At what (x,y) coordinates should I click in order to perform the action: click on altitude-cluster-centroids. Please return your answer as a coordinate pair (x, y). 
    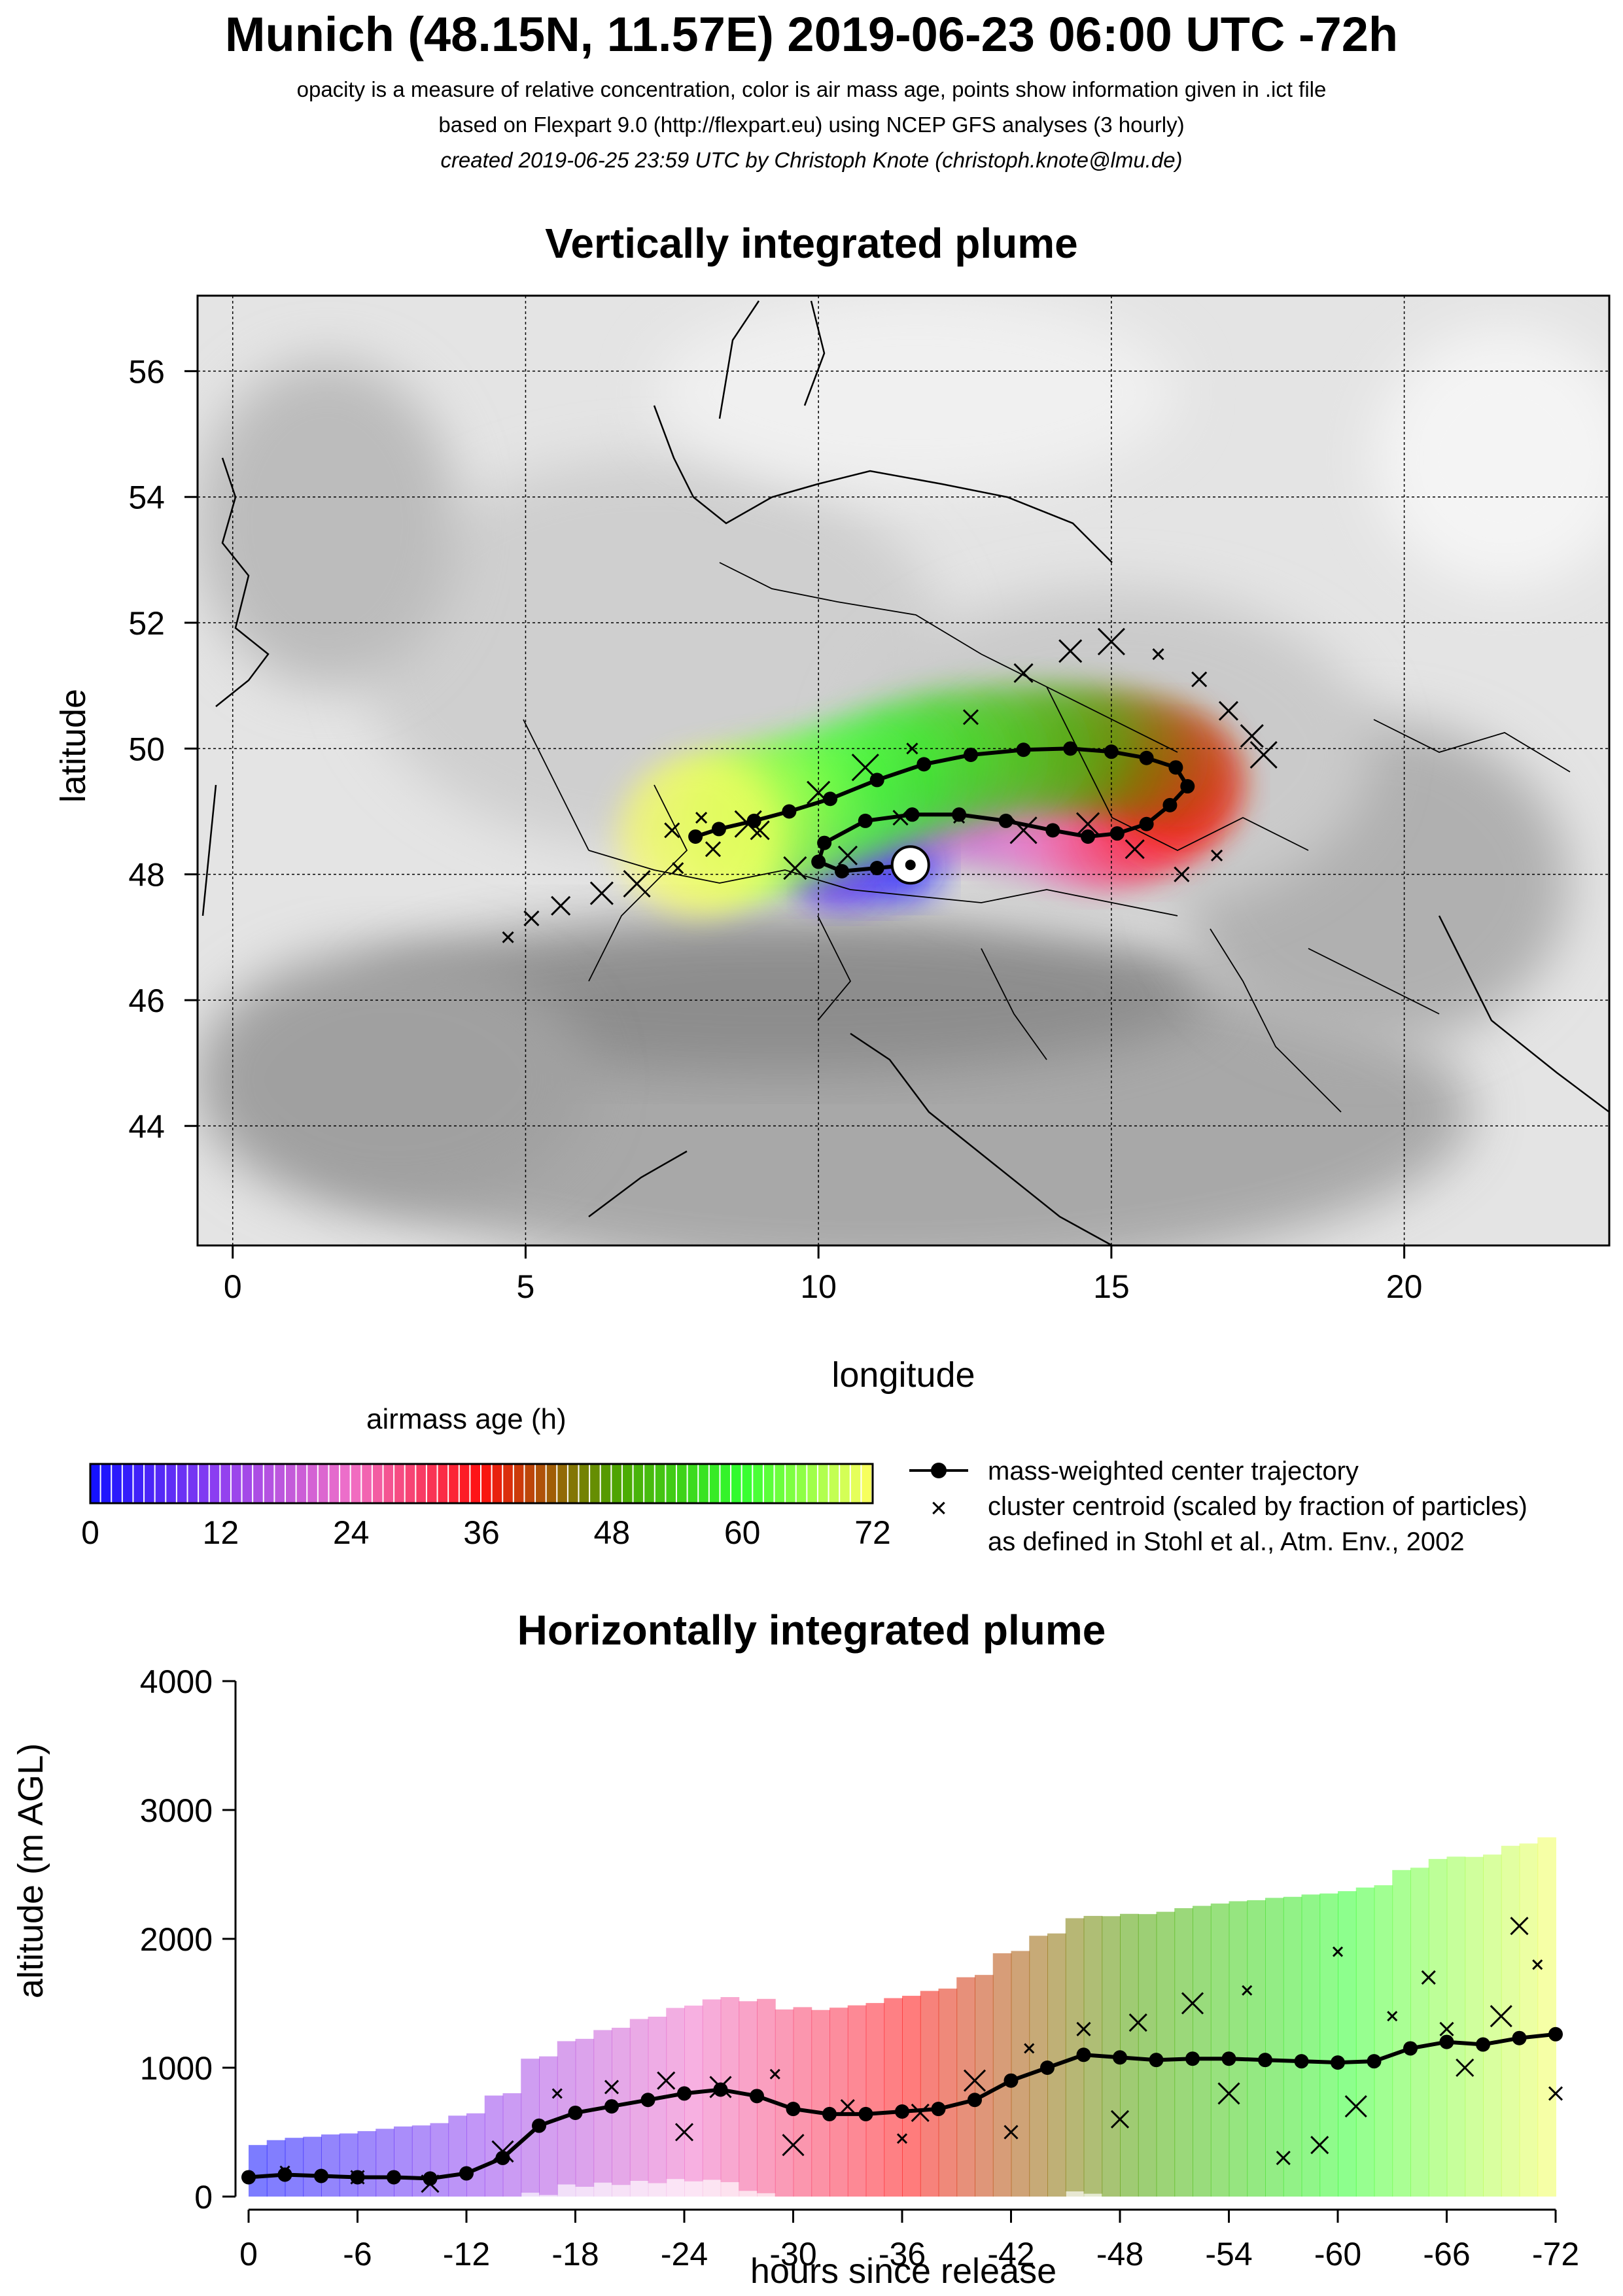
    Looking at the image, I should click on (921, 2055).